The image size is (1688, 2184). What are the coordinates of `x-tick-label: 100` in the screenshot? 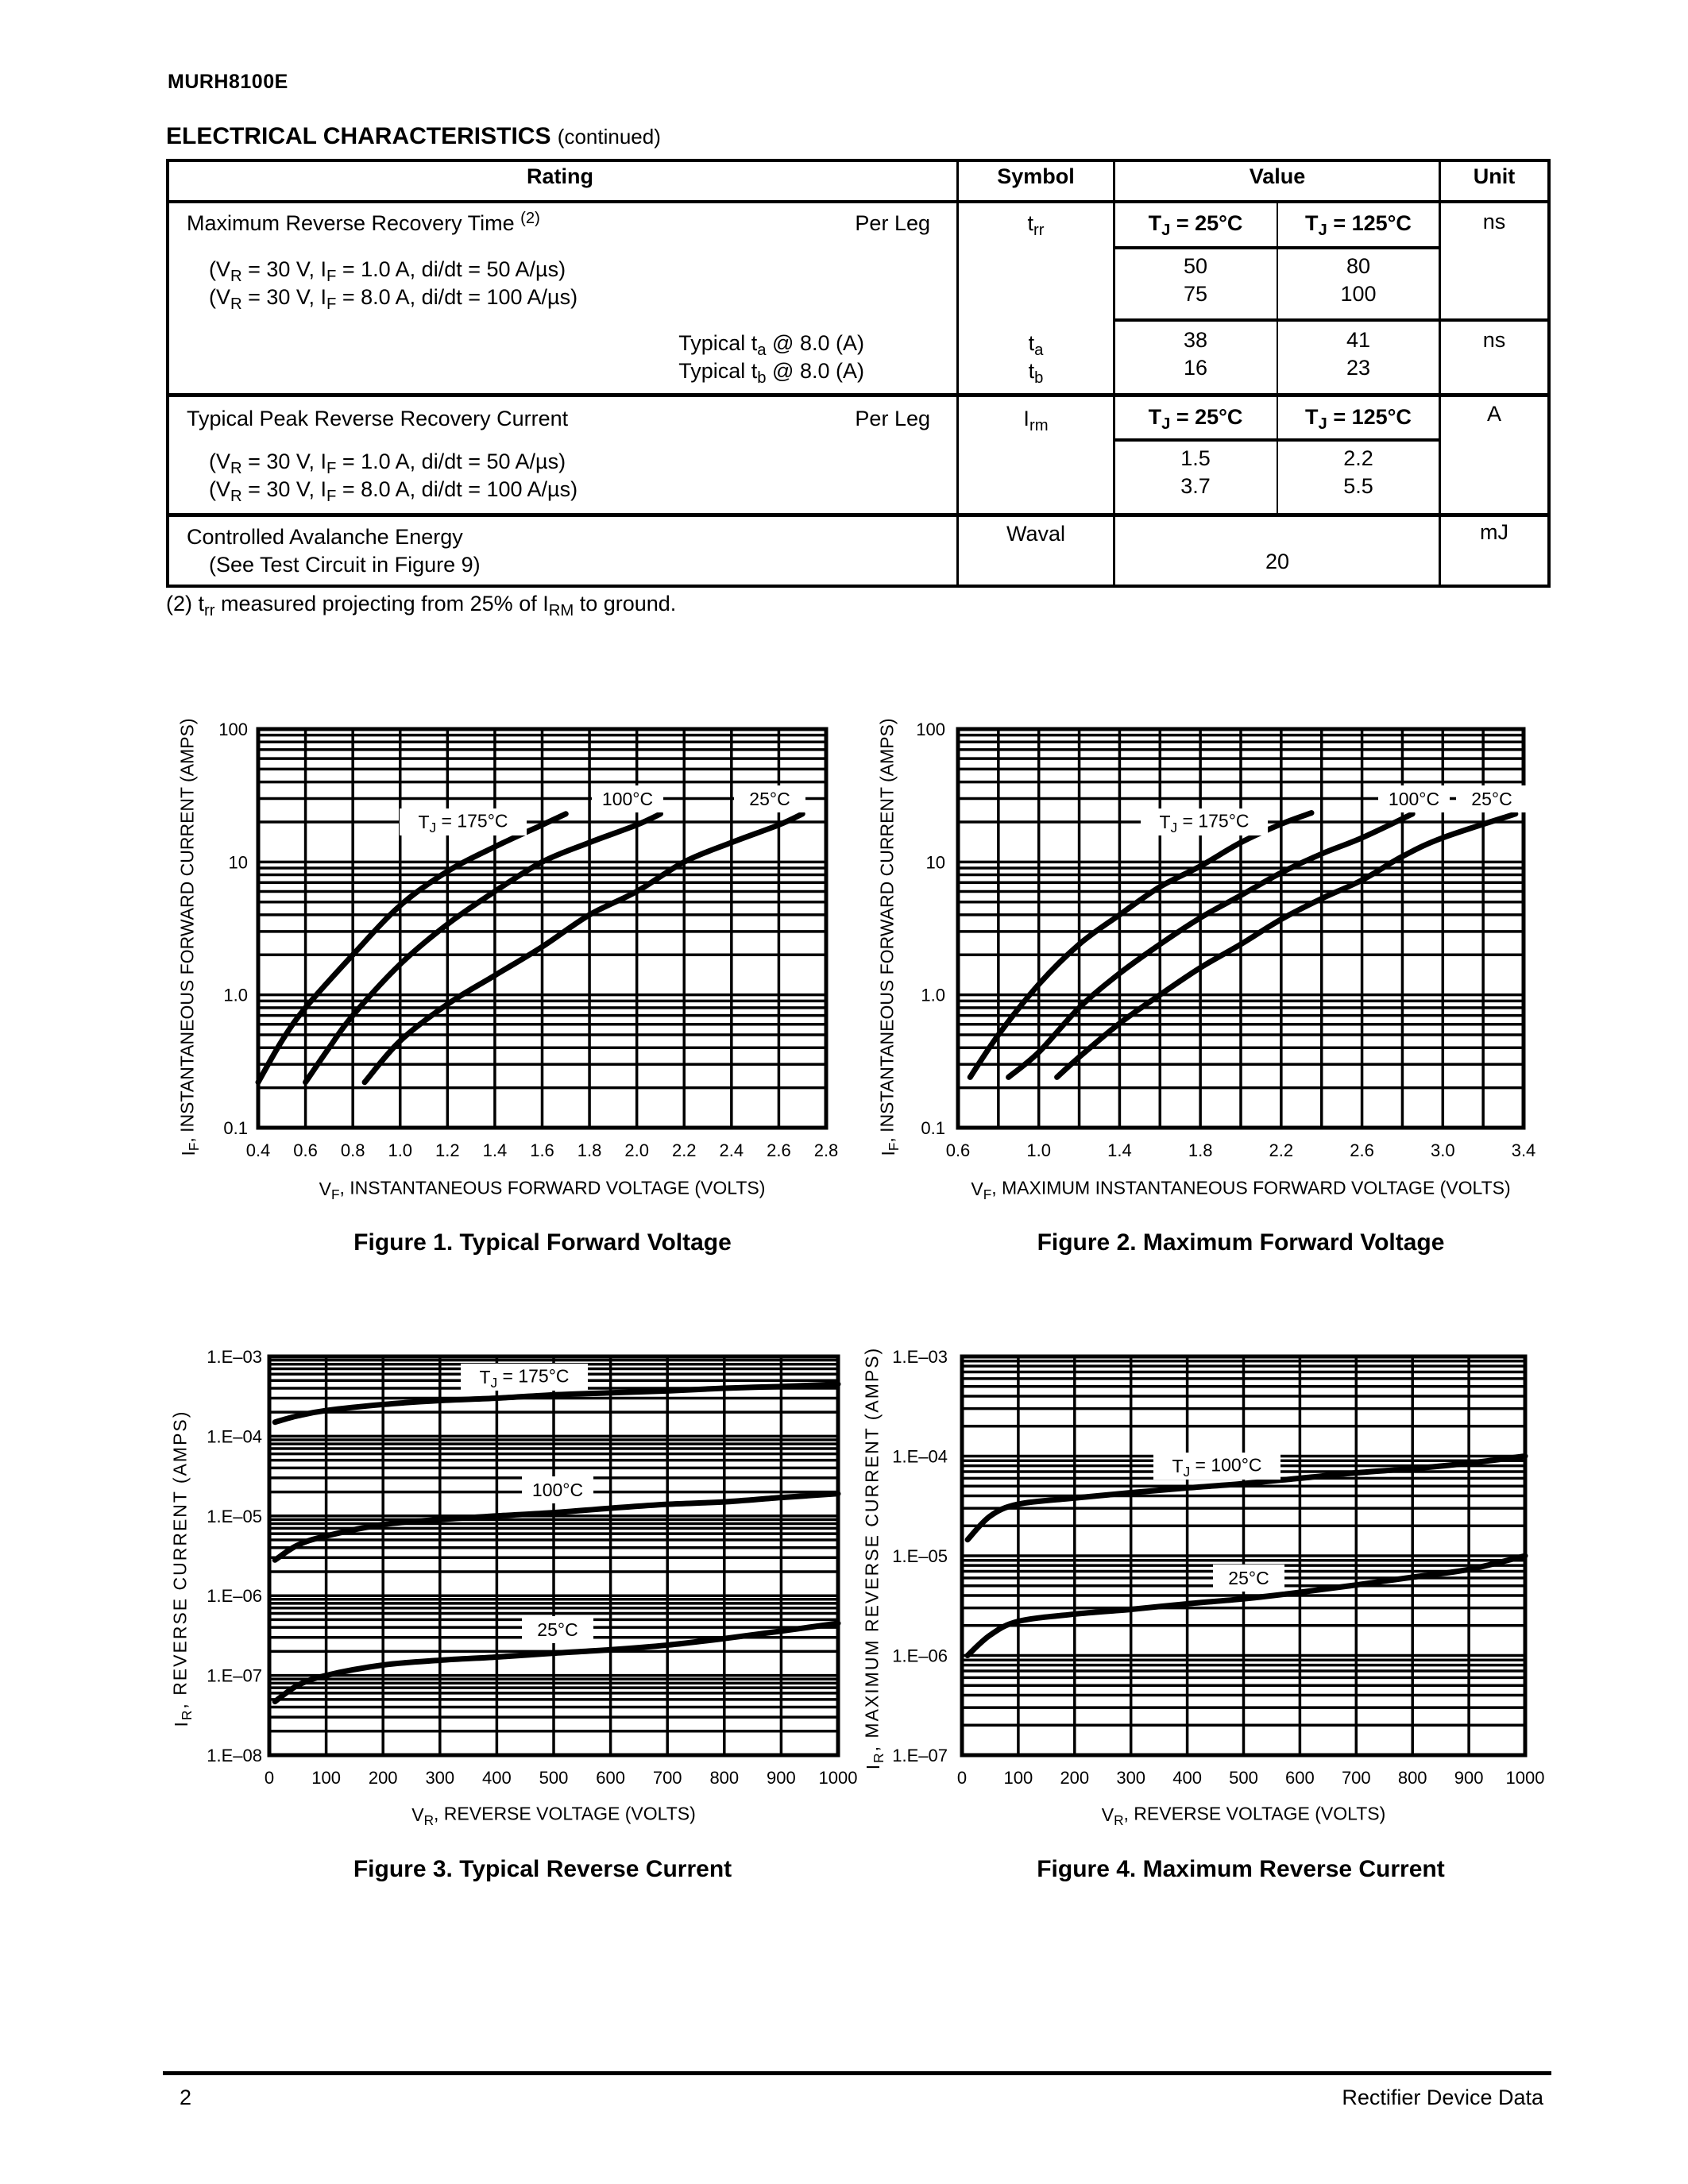 It's located at (326, 1778).